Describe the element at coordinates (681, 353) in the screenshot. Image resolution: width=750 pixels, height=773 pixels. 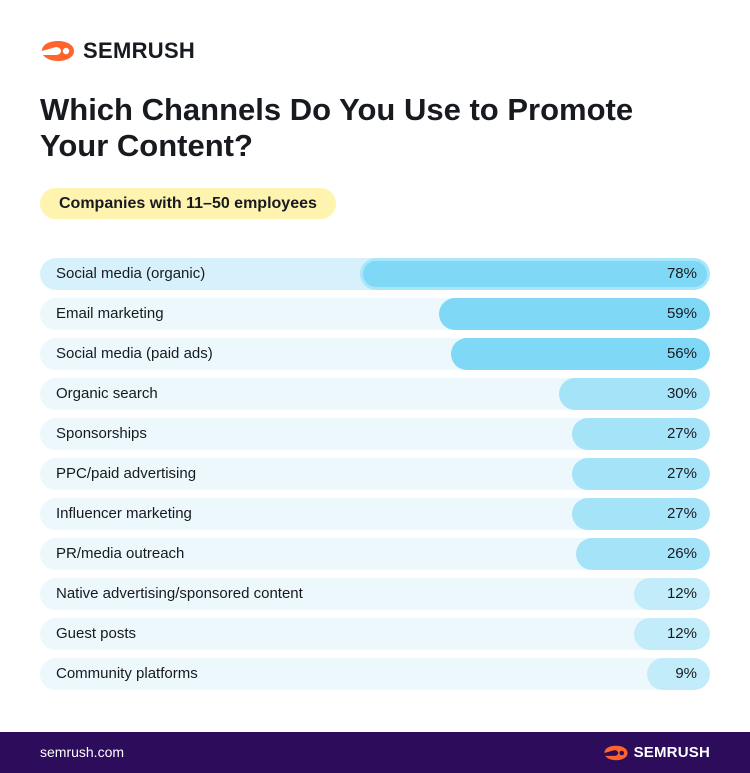
I see `value-label: 56%` at that location.